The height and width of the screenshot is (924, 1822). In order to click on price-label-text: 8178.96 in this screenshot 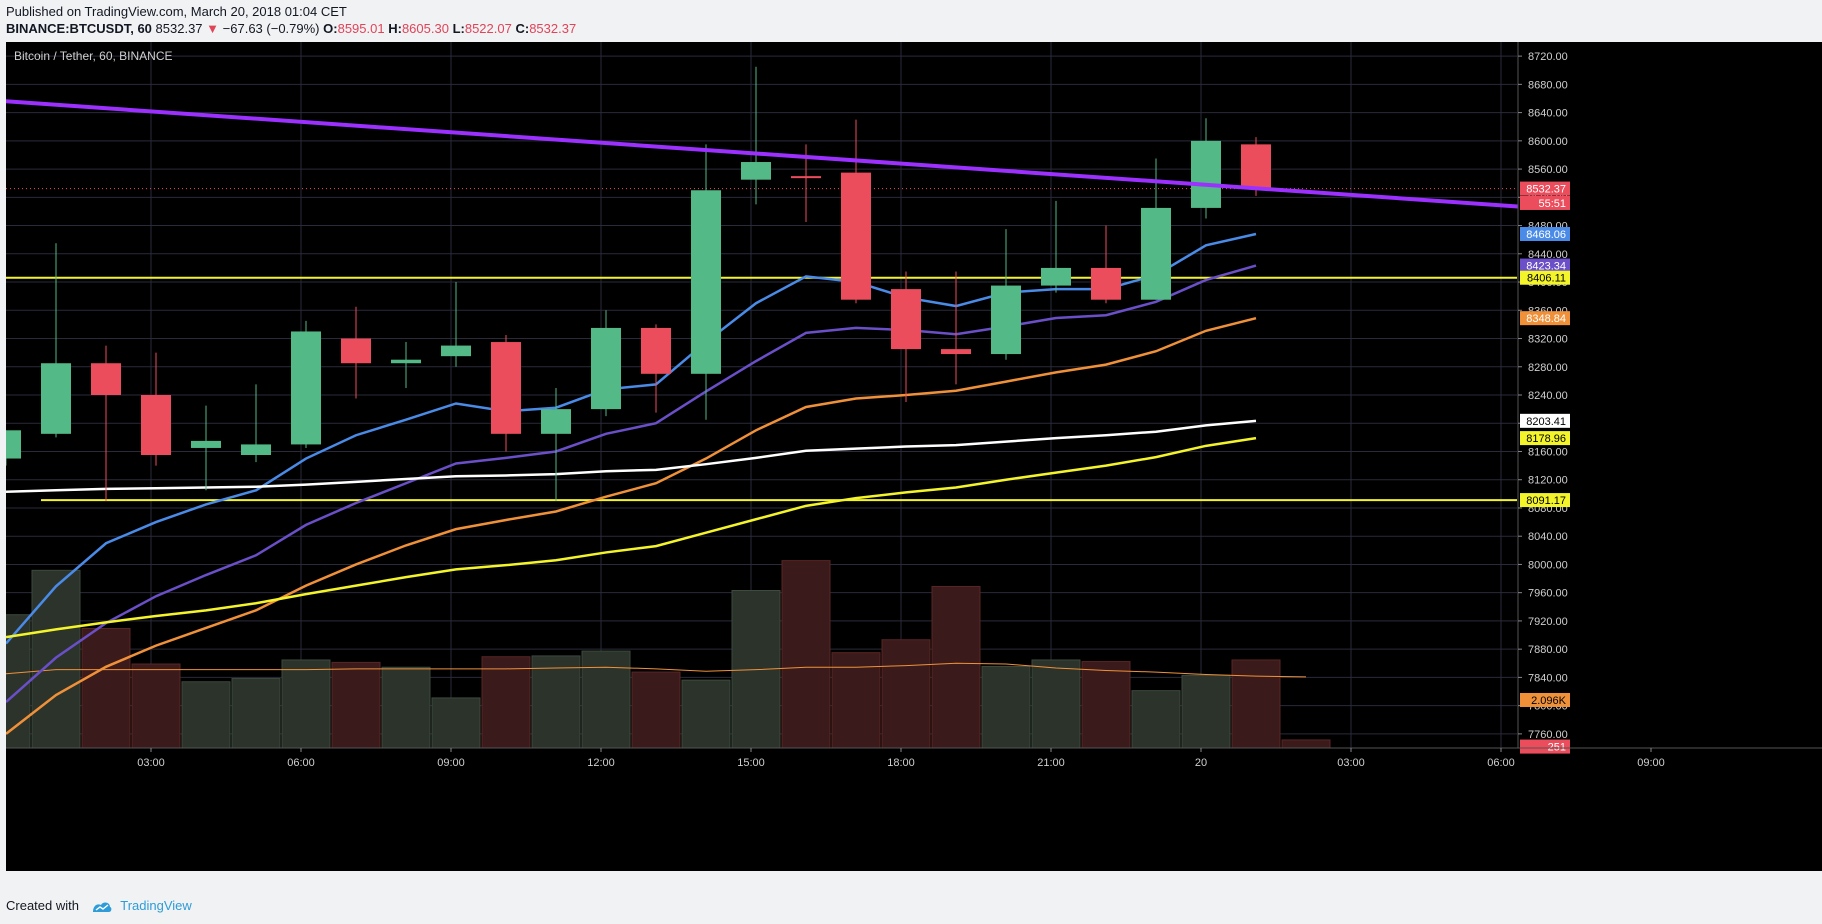, I will do `click(1546, 439)`.